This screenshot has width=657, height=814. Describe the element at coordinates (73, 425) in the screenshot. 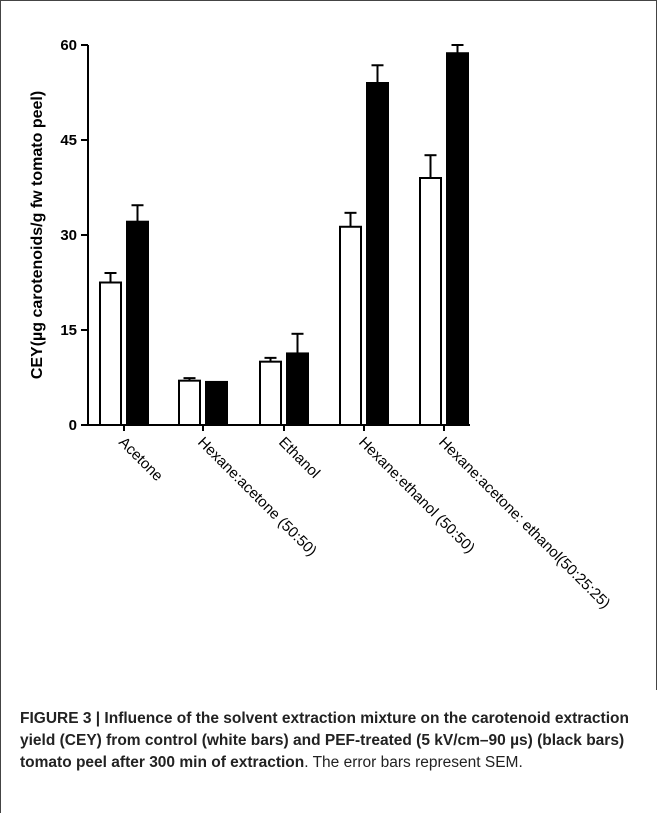

I see `y-tick-label: 0` at that location.